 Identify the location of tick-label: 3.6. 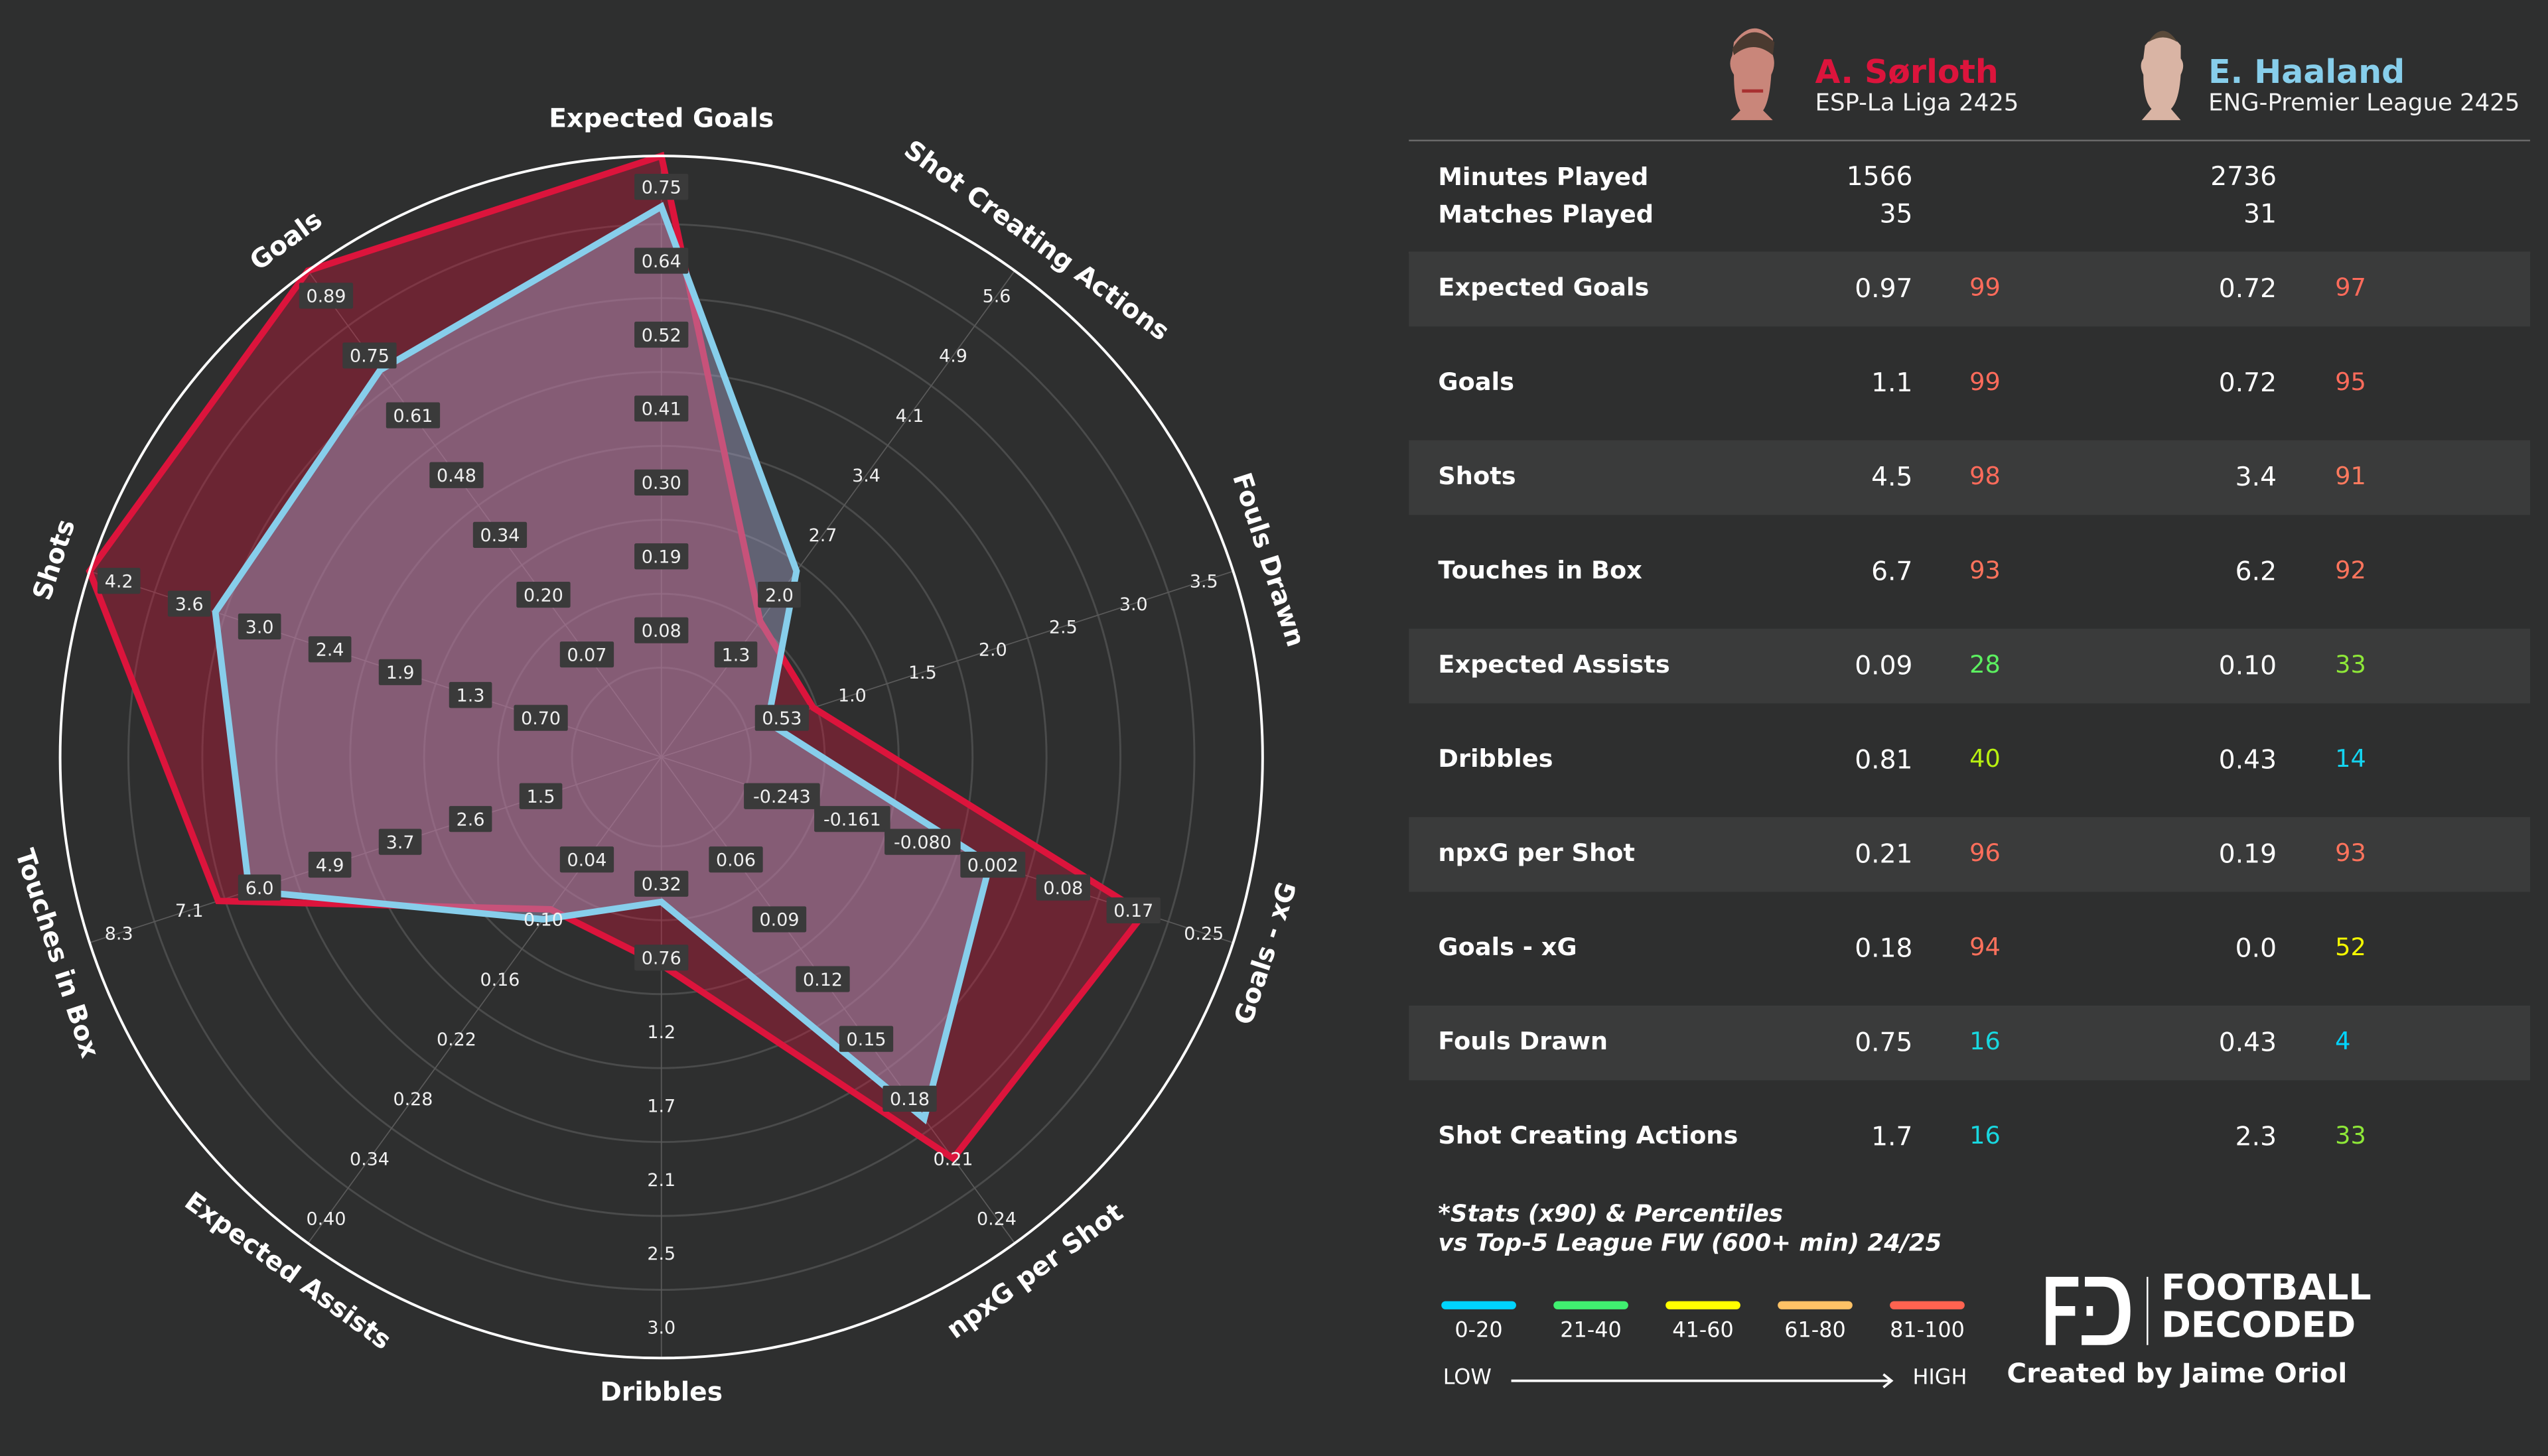
(190, 604).